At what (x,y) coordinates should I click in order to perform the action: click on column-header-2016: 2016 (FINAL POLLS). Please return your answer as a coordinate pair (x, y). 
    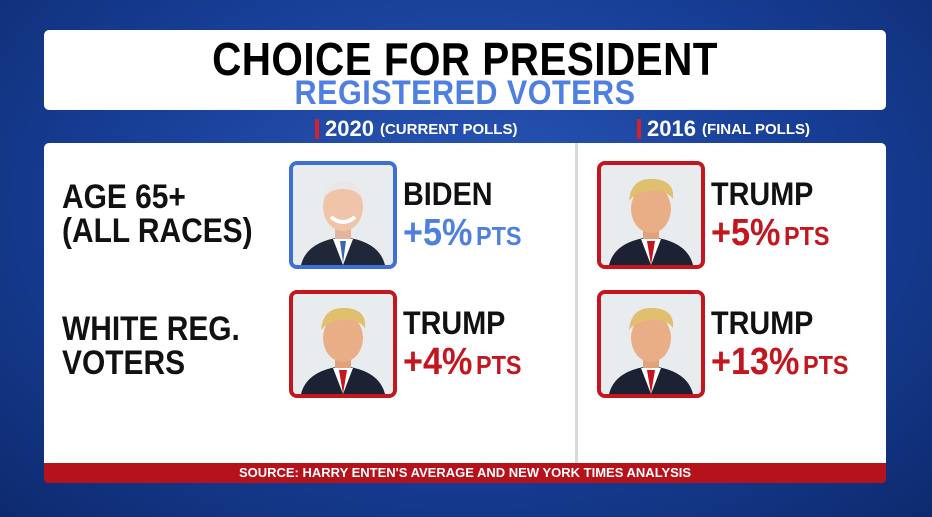
    Looking at the image, I should click on (723, 128).